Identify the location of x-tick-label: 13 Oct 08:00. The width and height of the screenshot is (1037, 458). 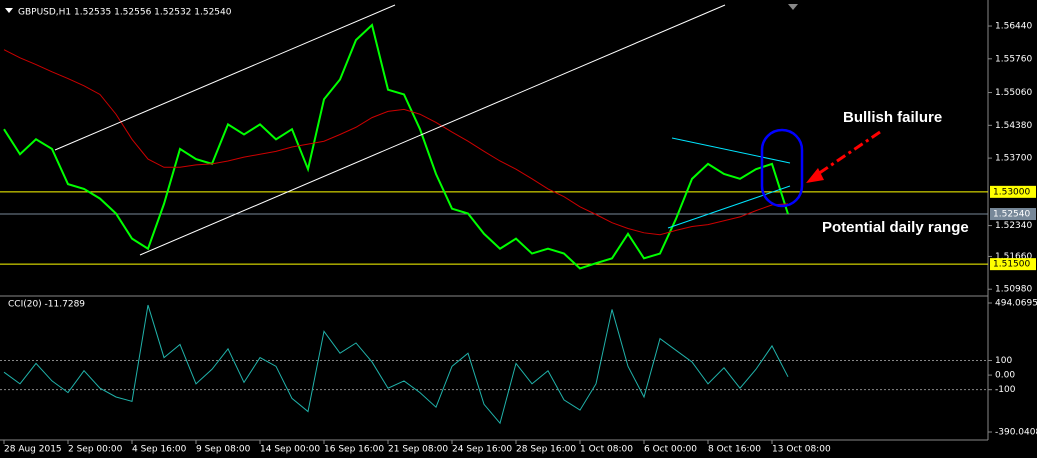
(801, 450).